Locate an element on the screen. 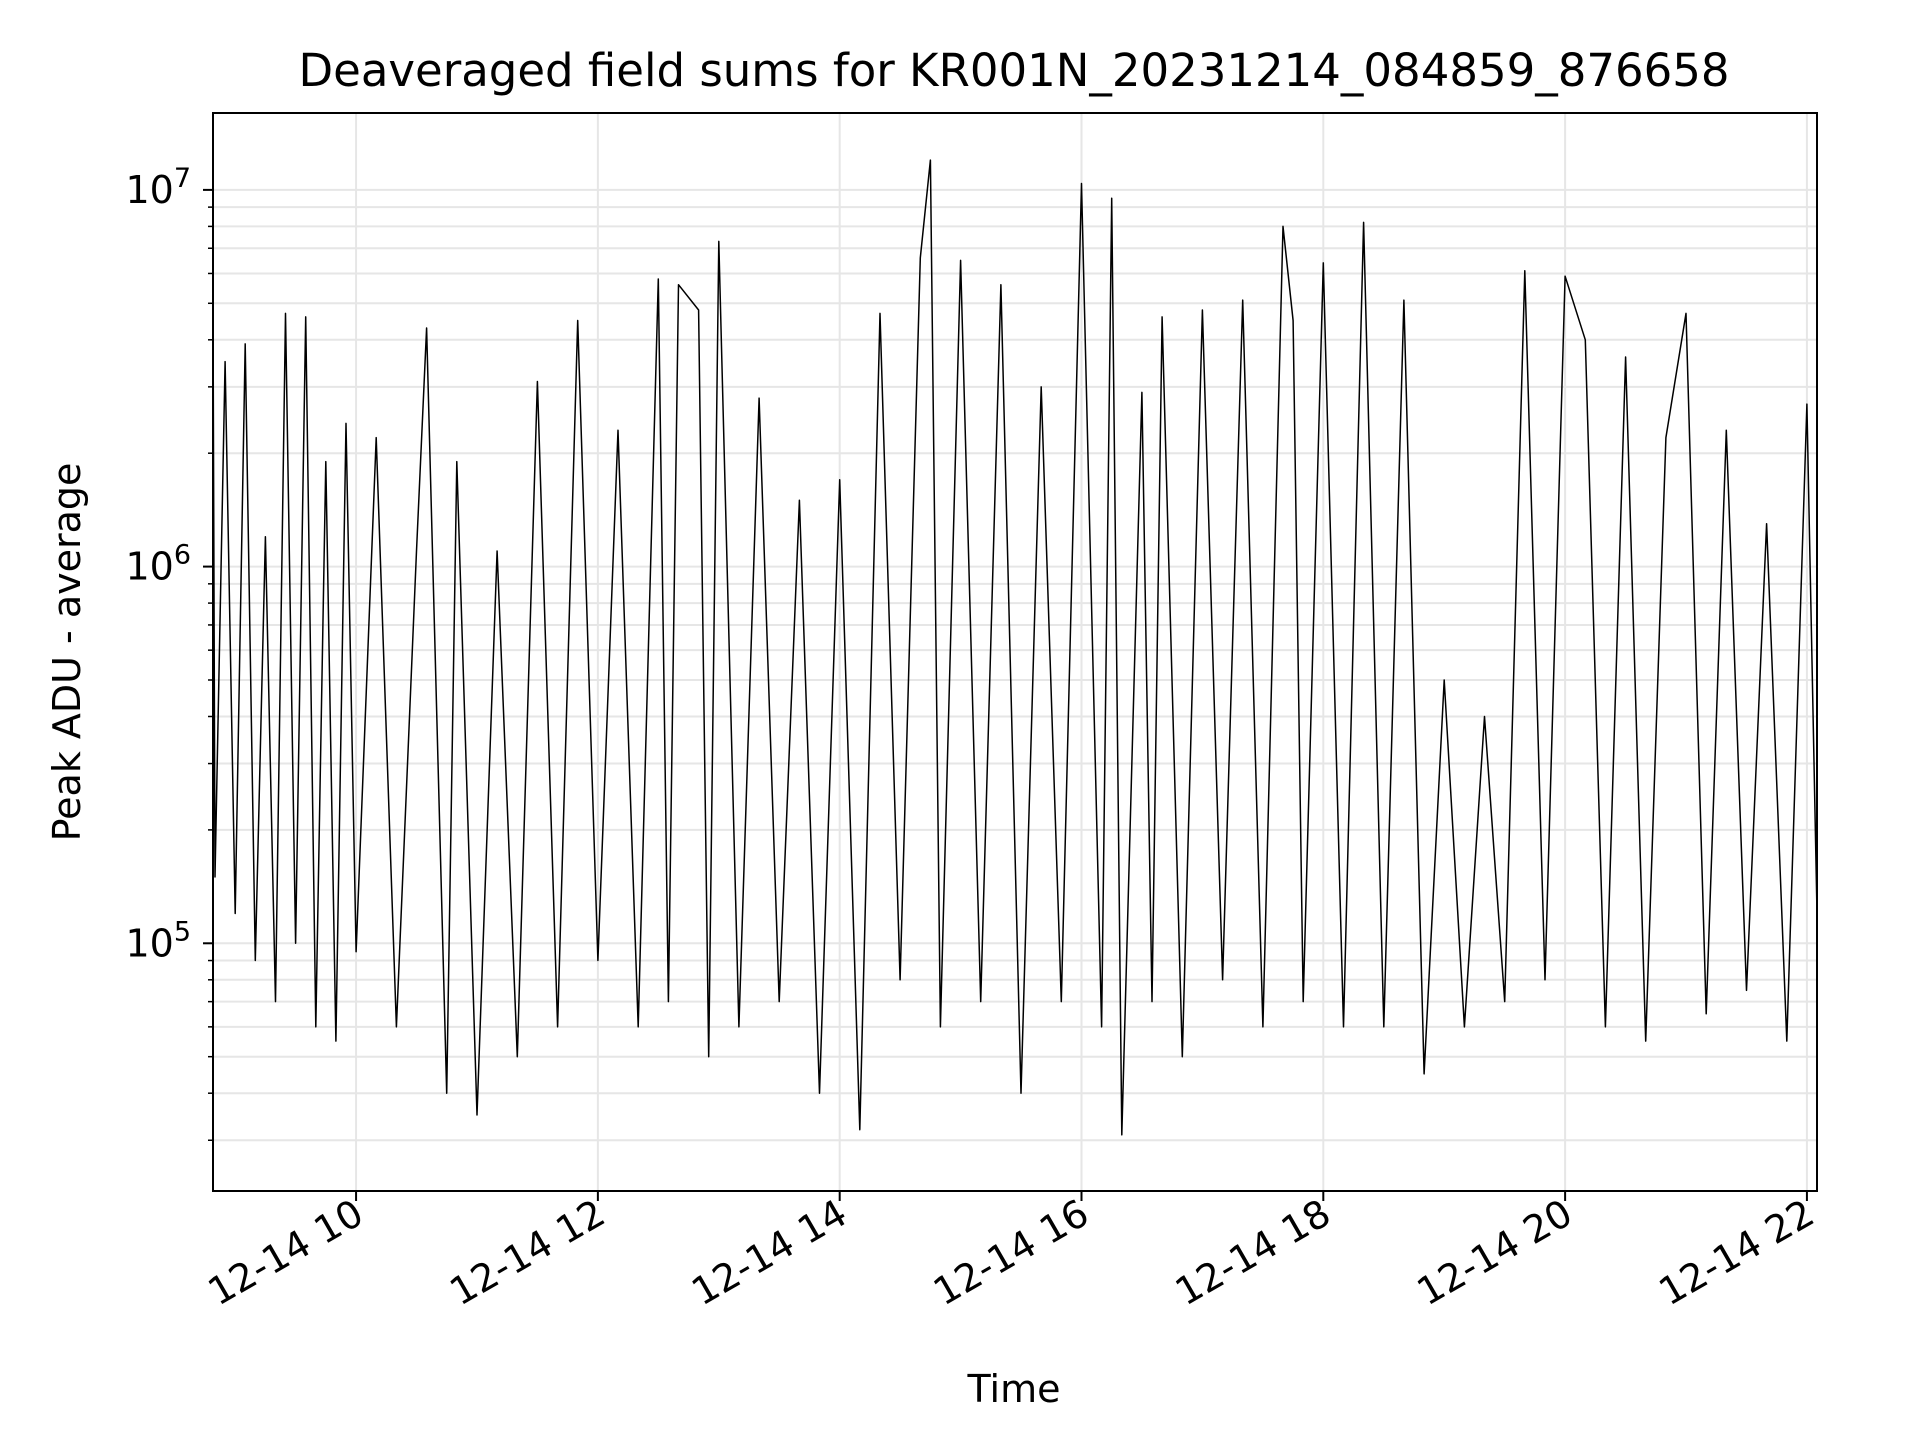 The width and height of the screenshot is (1920, 1440). y-tick-label: 10⁶ is located at coordinates (158, 564).